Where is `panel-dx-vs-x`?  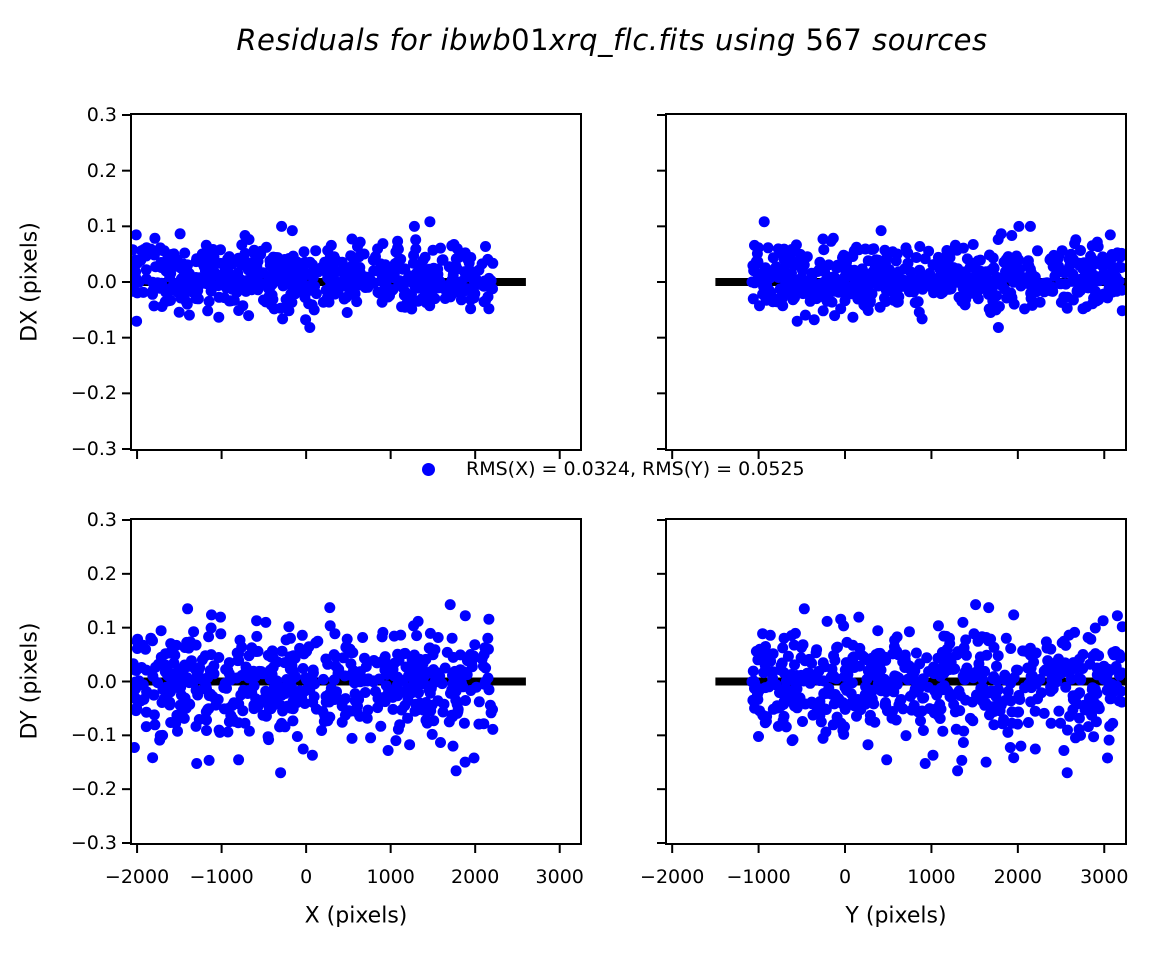
panel-dx-vs-x is located at coordinates (352, 286).